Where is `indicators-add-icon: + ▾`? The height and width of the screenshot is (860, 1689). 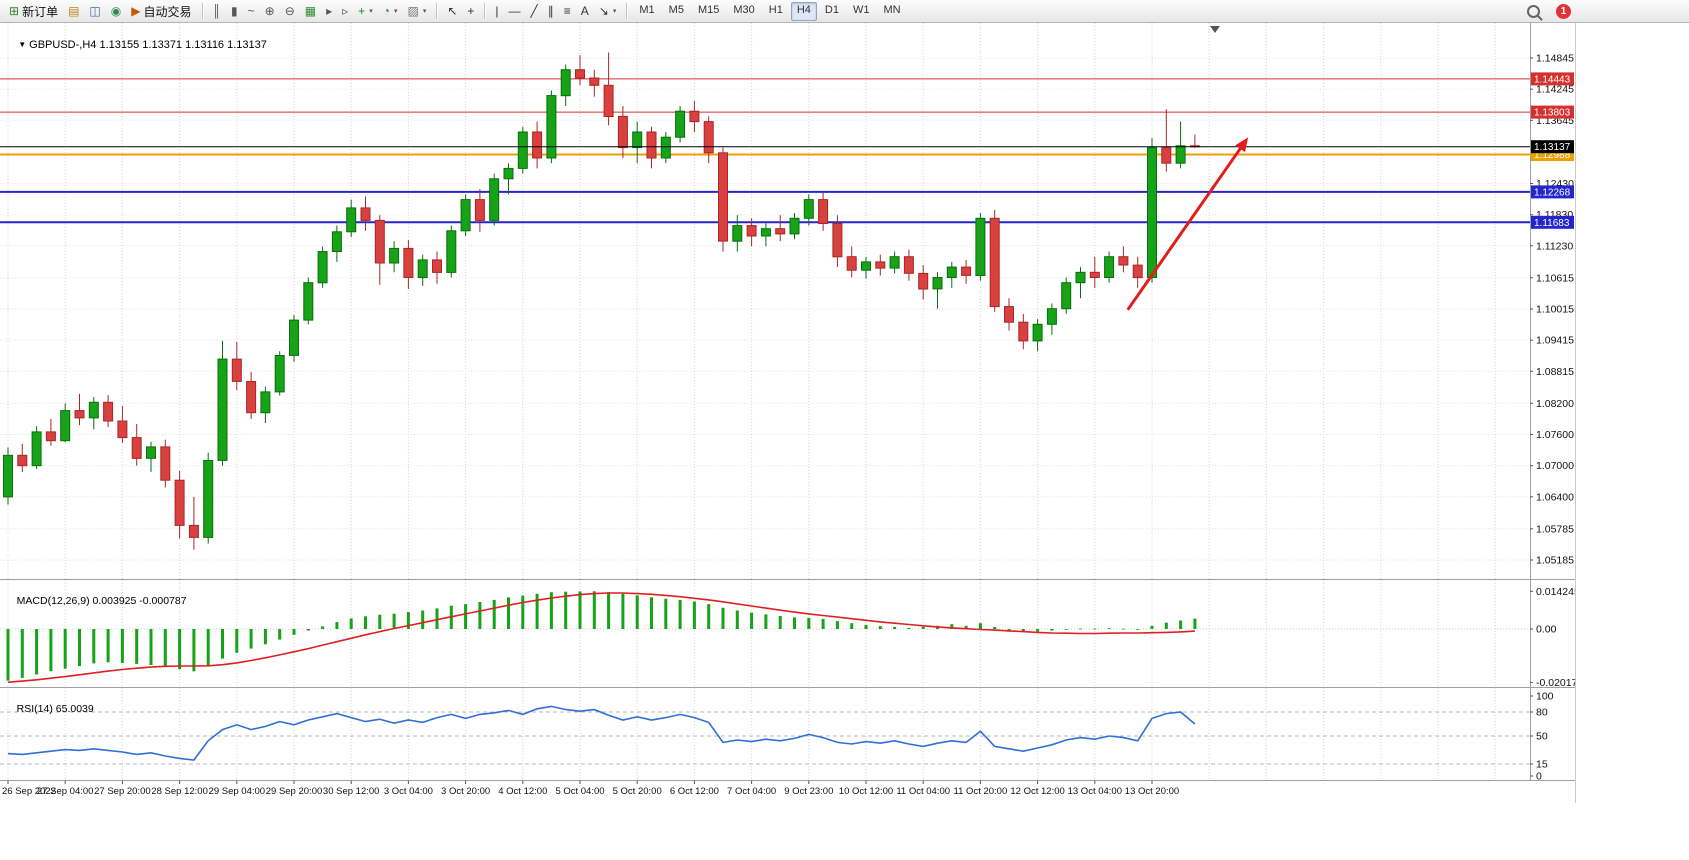
indicators-add-icon: + ▾ is located at coordinates (365, 11).